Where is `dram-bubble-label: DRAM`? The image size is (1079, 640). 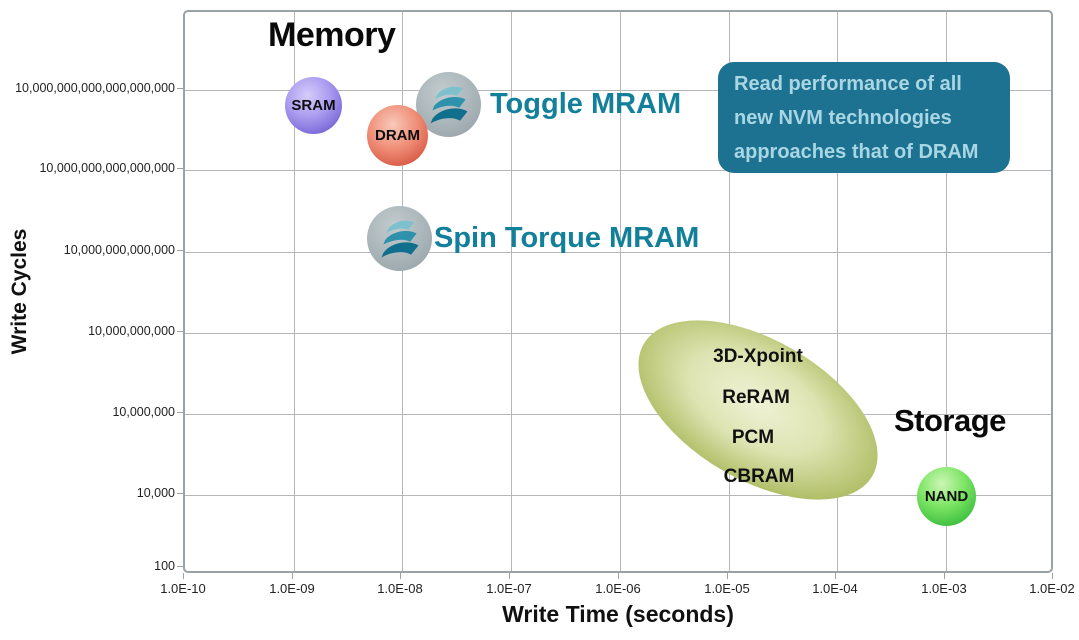 dram-bubble-label: DRAM is located at coordinates (397, 135).